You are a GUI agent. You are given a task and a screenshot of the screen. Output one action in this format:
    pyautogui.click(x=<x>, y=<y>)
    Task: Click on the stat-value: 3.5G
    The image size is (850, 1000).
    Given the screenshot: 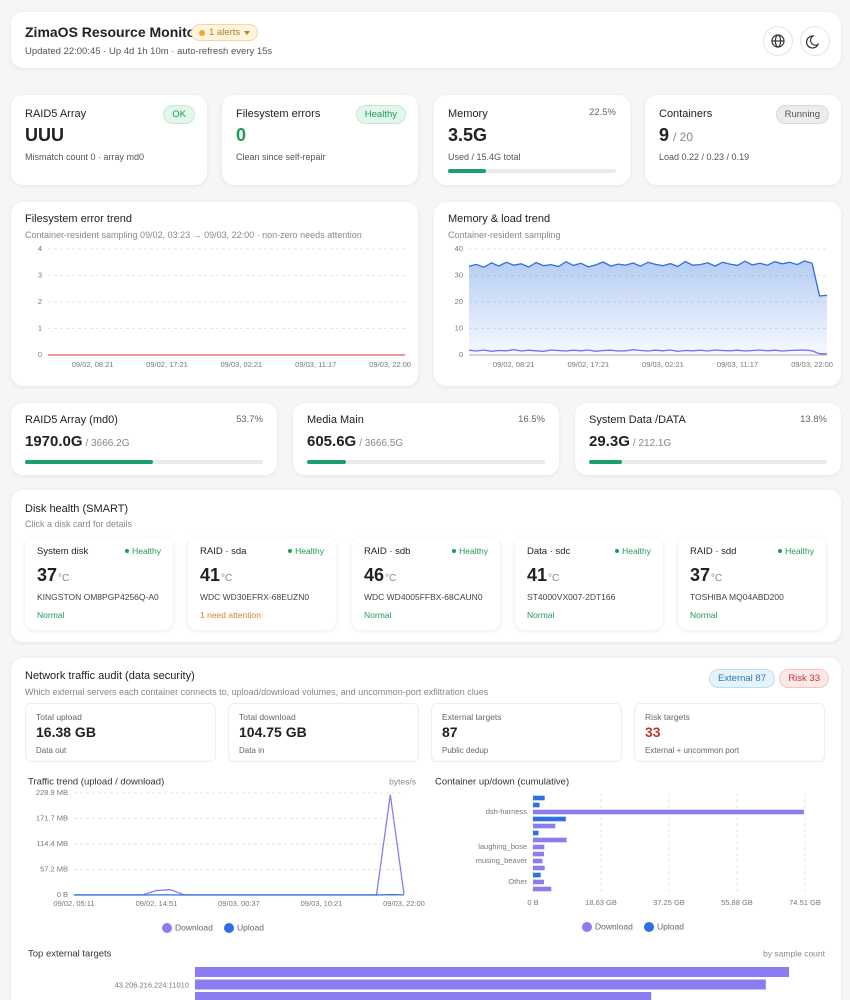 What is the action you would take?
    pyautogui.click(x=467, y=135)
    